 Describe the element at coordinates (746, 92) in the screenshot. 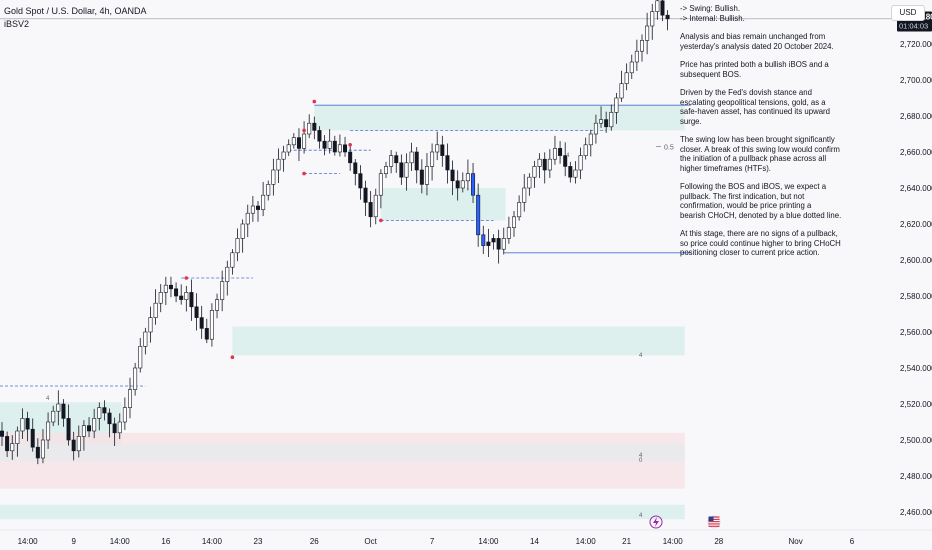

I see `analysis-line: Driven by the Fed's dovish stance and` at that location.